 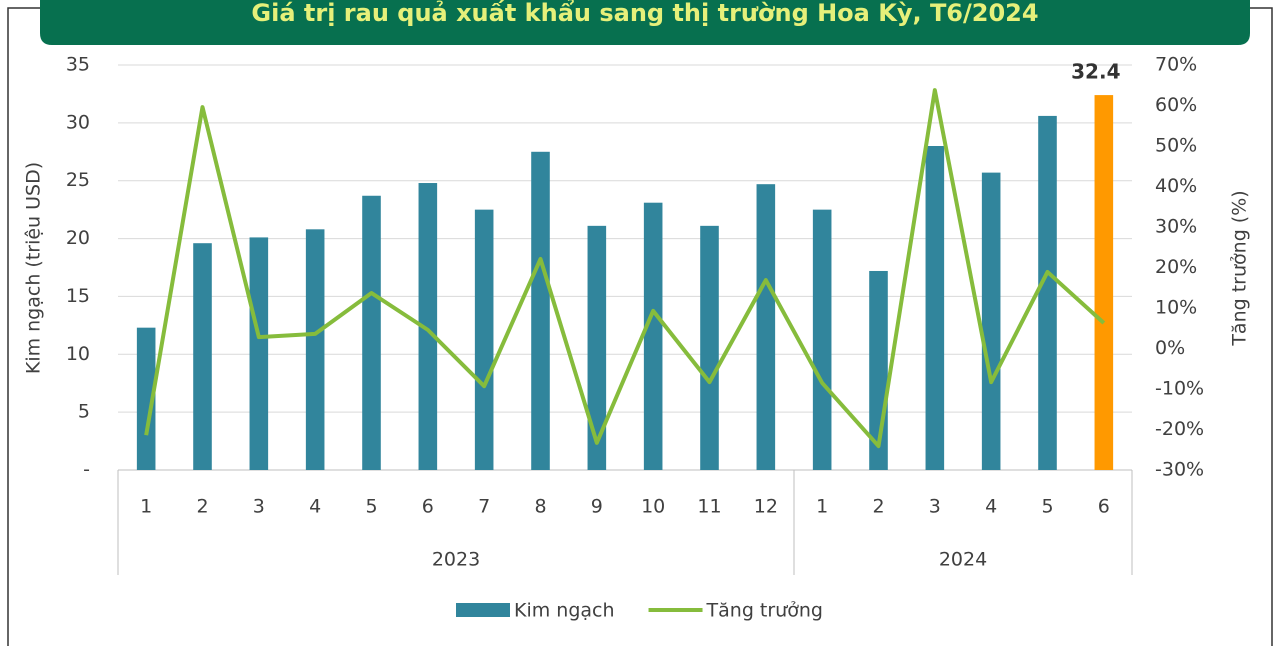 I want to click on y2-tick-label: 30%, so click(x=1176, y=227).